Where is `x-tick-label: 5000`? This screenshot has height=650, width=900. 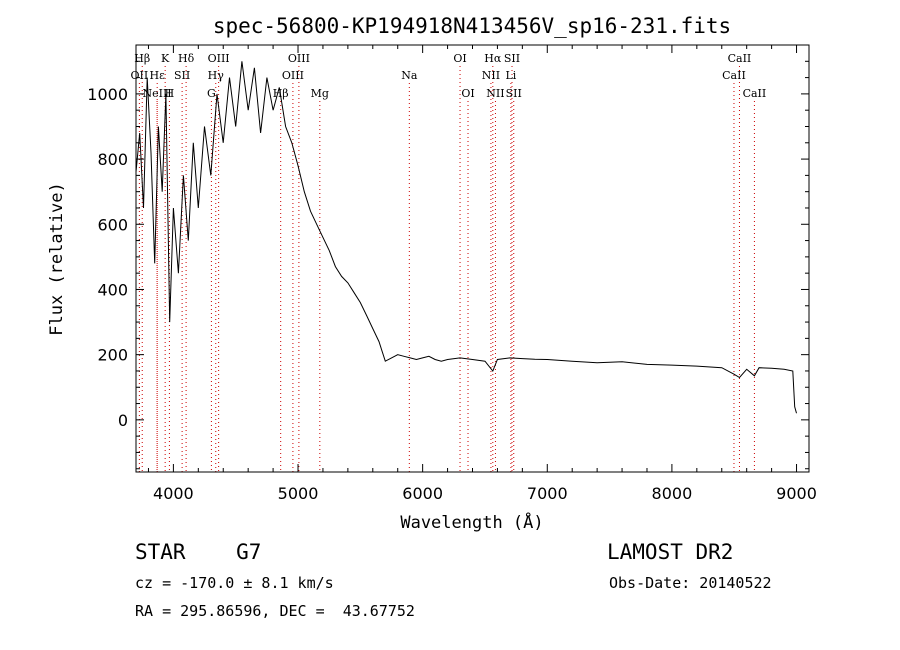 x-tick-label: 5000 is located at coordinates (298, 493).